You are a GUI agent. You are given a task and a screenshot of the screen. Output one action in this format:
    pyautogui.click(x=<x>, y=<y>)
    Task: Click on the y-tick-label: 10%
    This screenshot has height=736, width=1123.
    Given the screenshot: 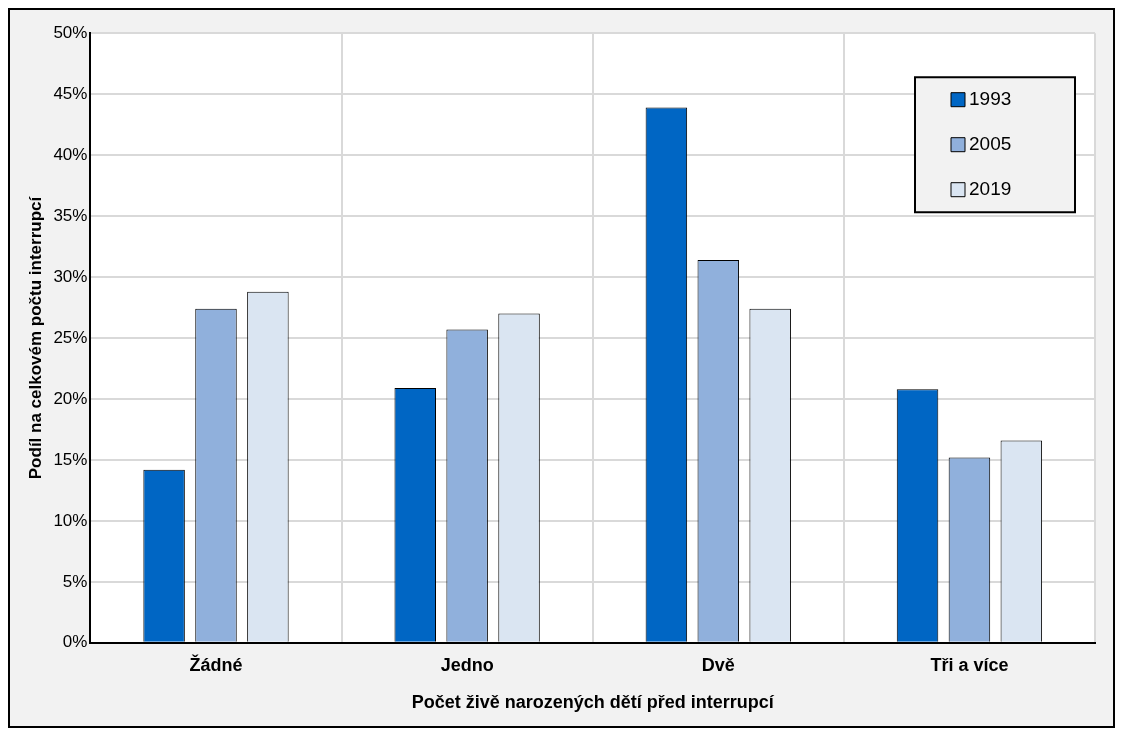 What is the action you would take?
    pyautogui.click(x=70, y=520)
    